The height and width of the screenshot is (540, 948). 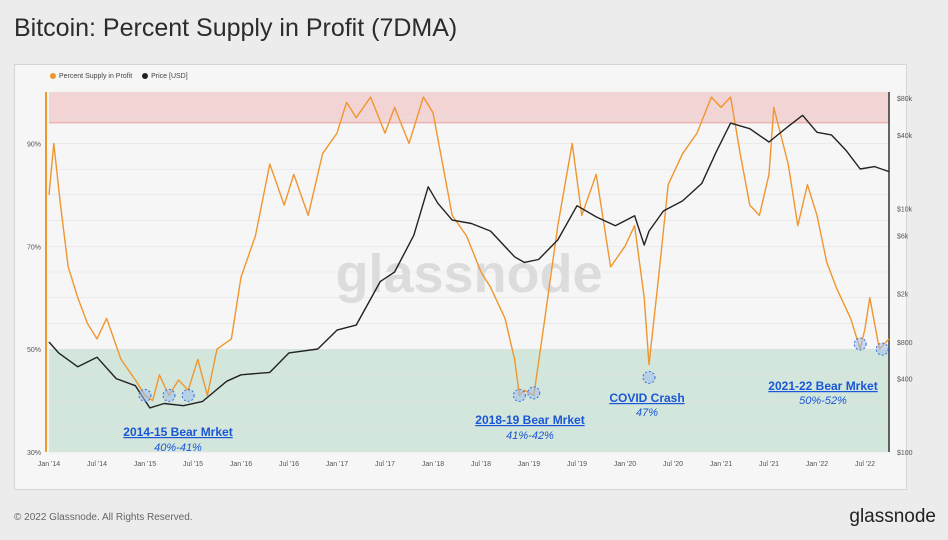 What do you see at coordinates (481, 464) in the screenshot?
I see `x-tick-label: Jul '18` at bounding box center [481, 464].